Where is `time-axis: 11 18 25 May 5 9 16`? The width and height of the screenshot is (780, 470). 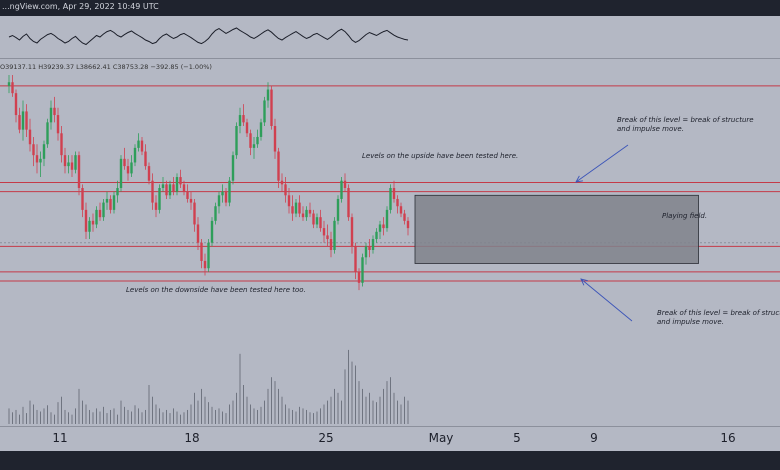
time-axis: 11 18 25 May 5 9 16 is located at coordinates (390, 438).